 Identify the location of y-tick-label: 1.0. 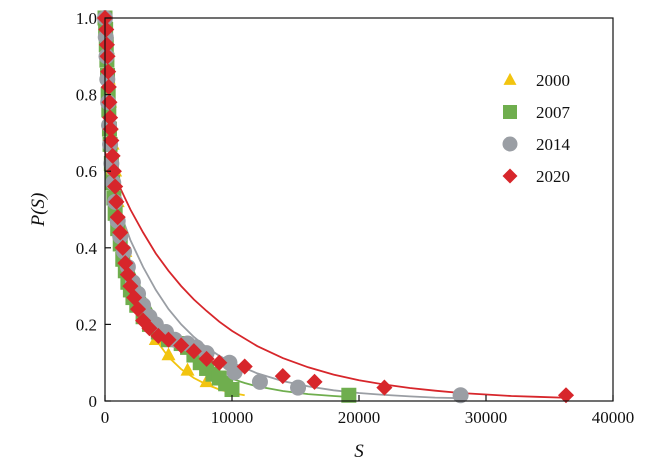
(86, 18).